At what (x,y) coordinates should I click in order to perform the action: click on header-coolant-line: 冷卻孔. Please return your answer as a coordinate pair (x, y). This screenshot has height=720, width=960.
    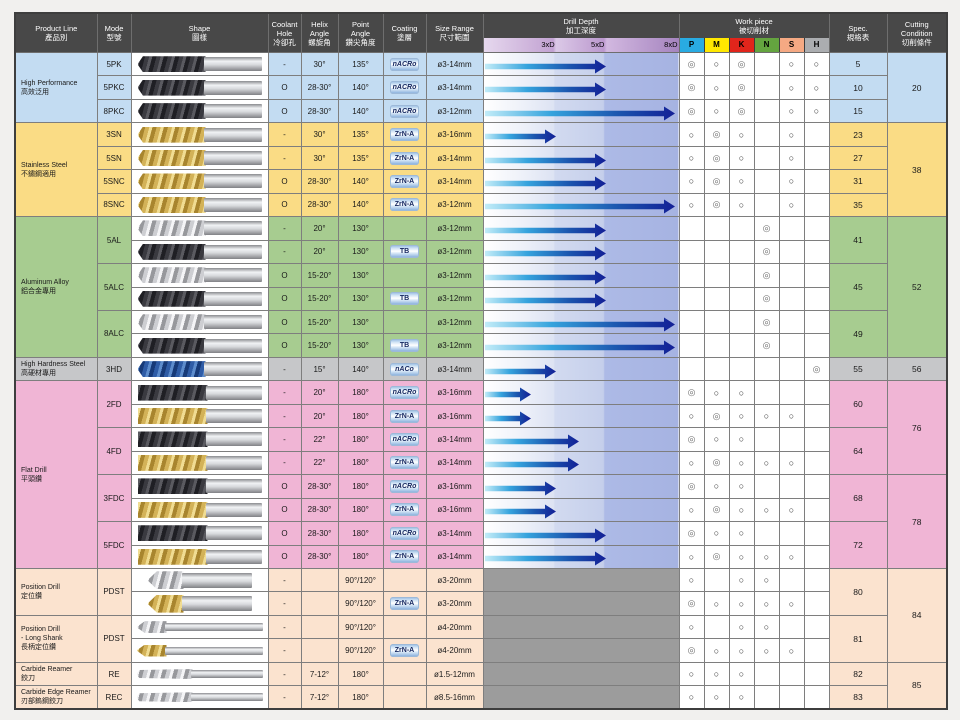
    Looking at the image, I should click on (284, 42).